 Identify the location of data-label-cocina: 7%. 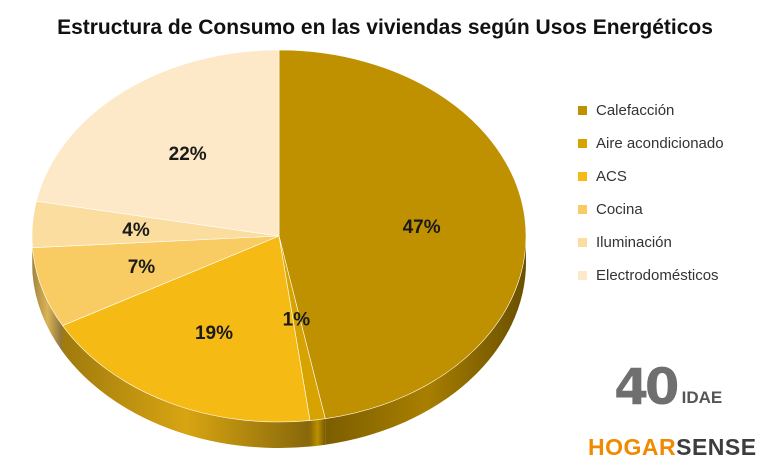
(142, 267).